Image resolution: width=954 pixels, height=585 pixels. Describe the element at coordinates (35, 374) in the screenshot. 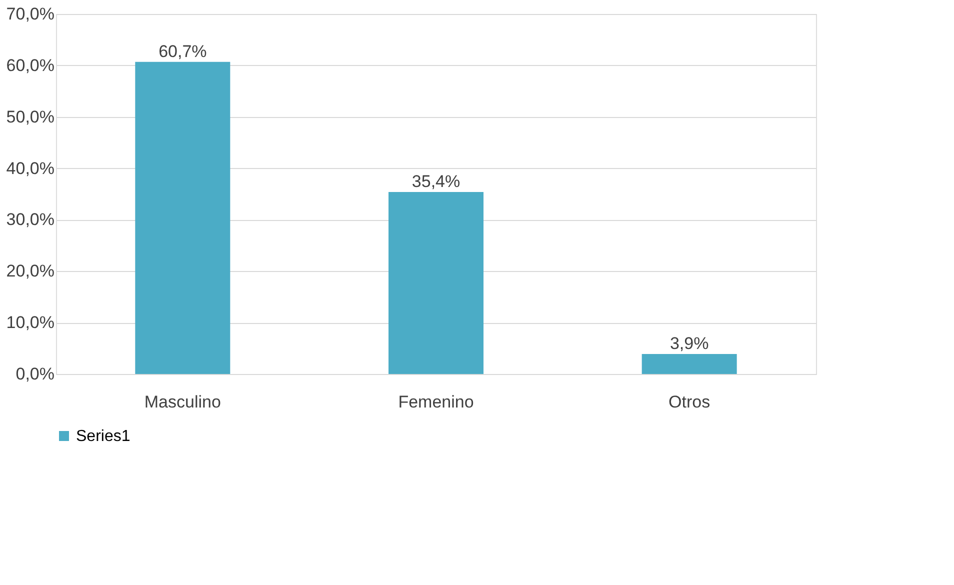

I see `y-tick-label: 0,0%` at that location.